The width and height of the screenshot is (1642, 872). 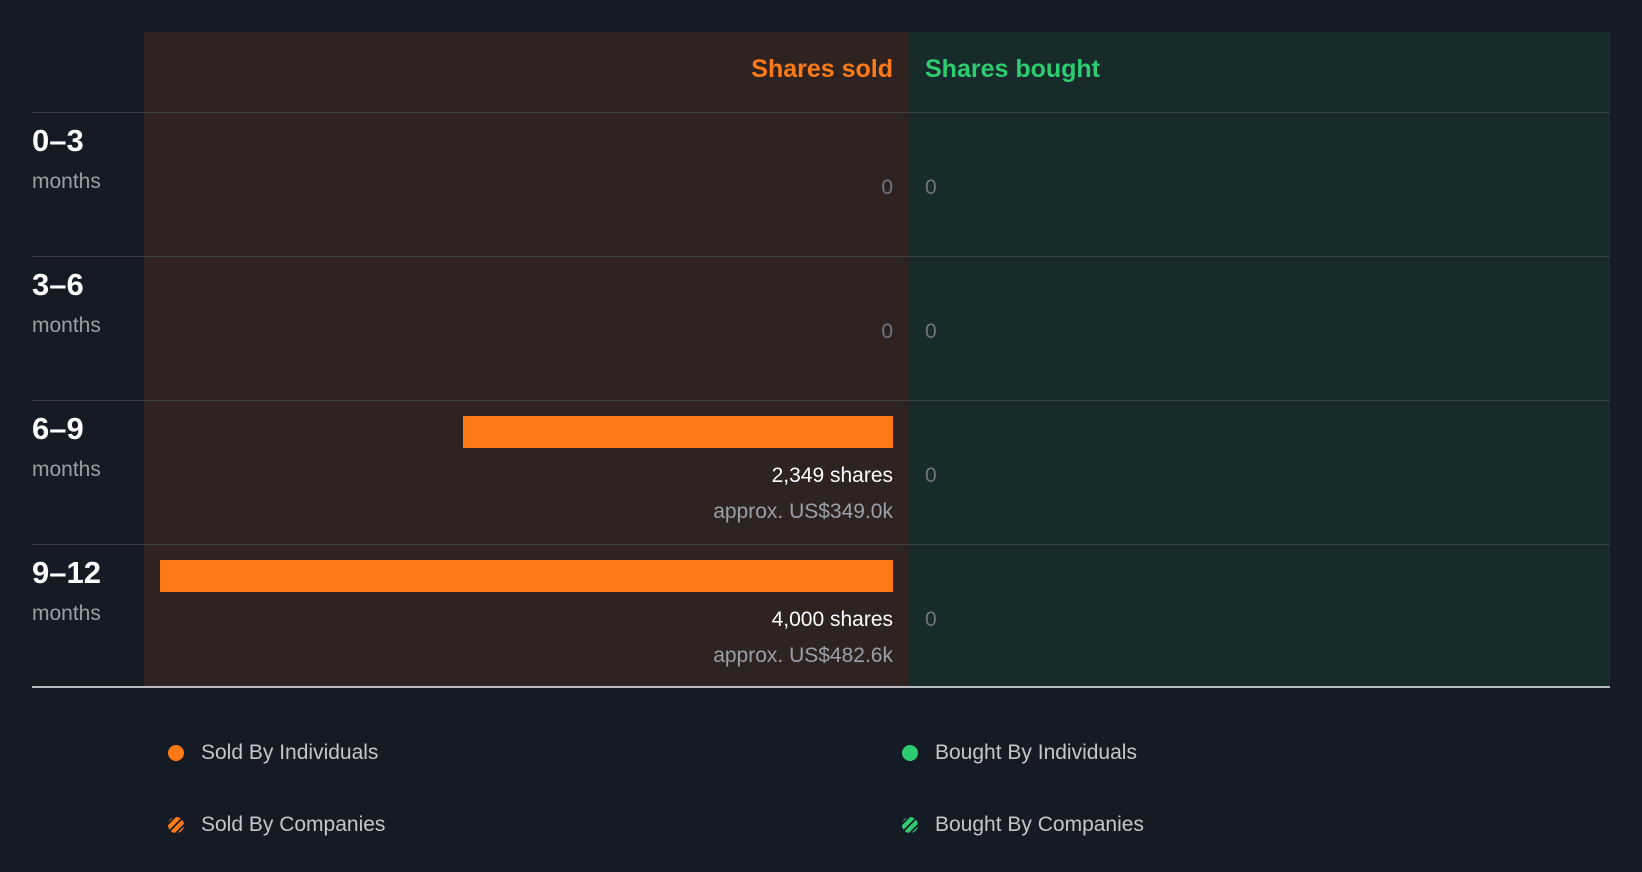 I want to click on shares-bought-header: Shares bought, so click(x=1013, y=69).